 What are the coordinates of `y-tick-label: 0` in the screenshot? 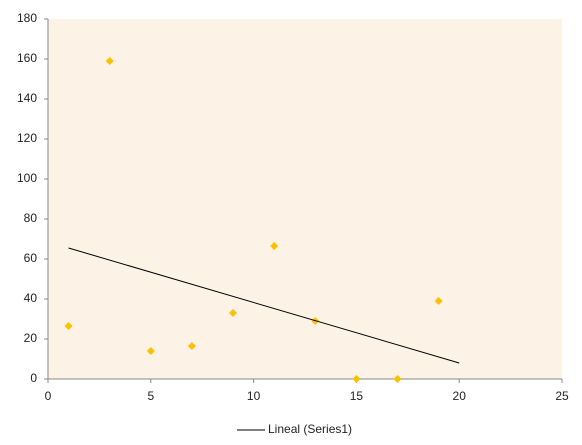 It's located at (33, 378).